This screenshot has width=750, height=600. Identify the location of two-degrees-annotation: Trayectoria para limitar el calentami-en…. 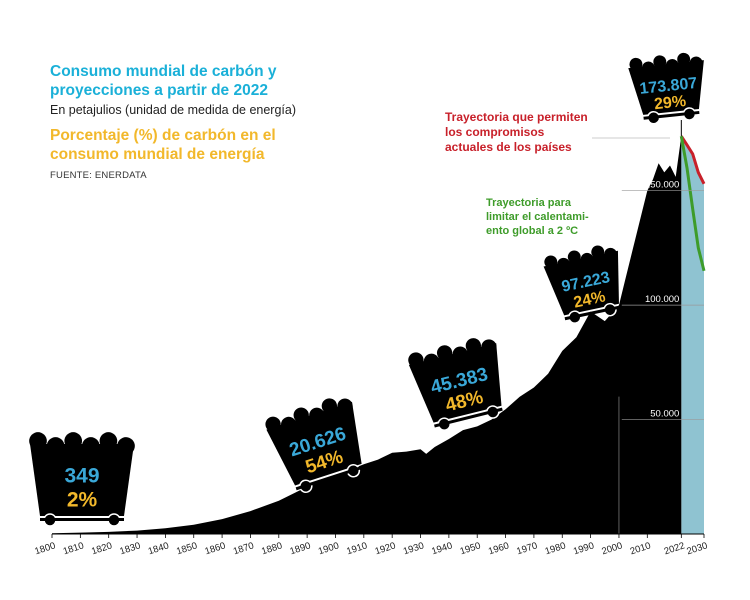
(537, 217).